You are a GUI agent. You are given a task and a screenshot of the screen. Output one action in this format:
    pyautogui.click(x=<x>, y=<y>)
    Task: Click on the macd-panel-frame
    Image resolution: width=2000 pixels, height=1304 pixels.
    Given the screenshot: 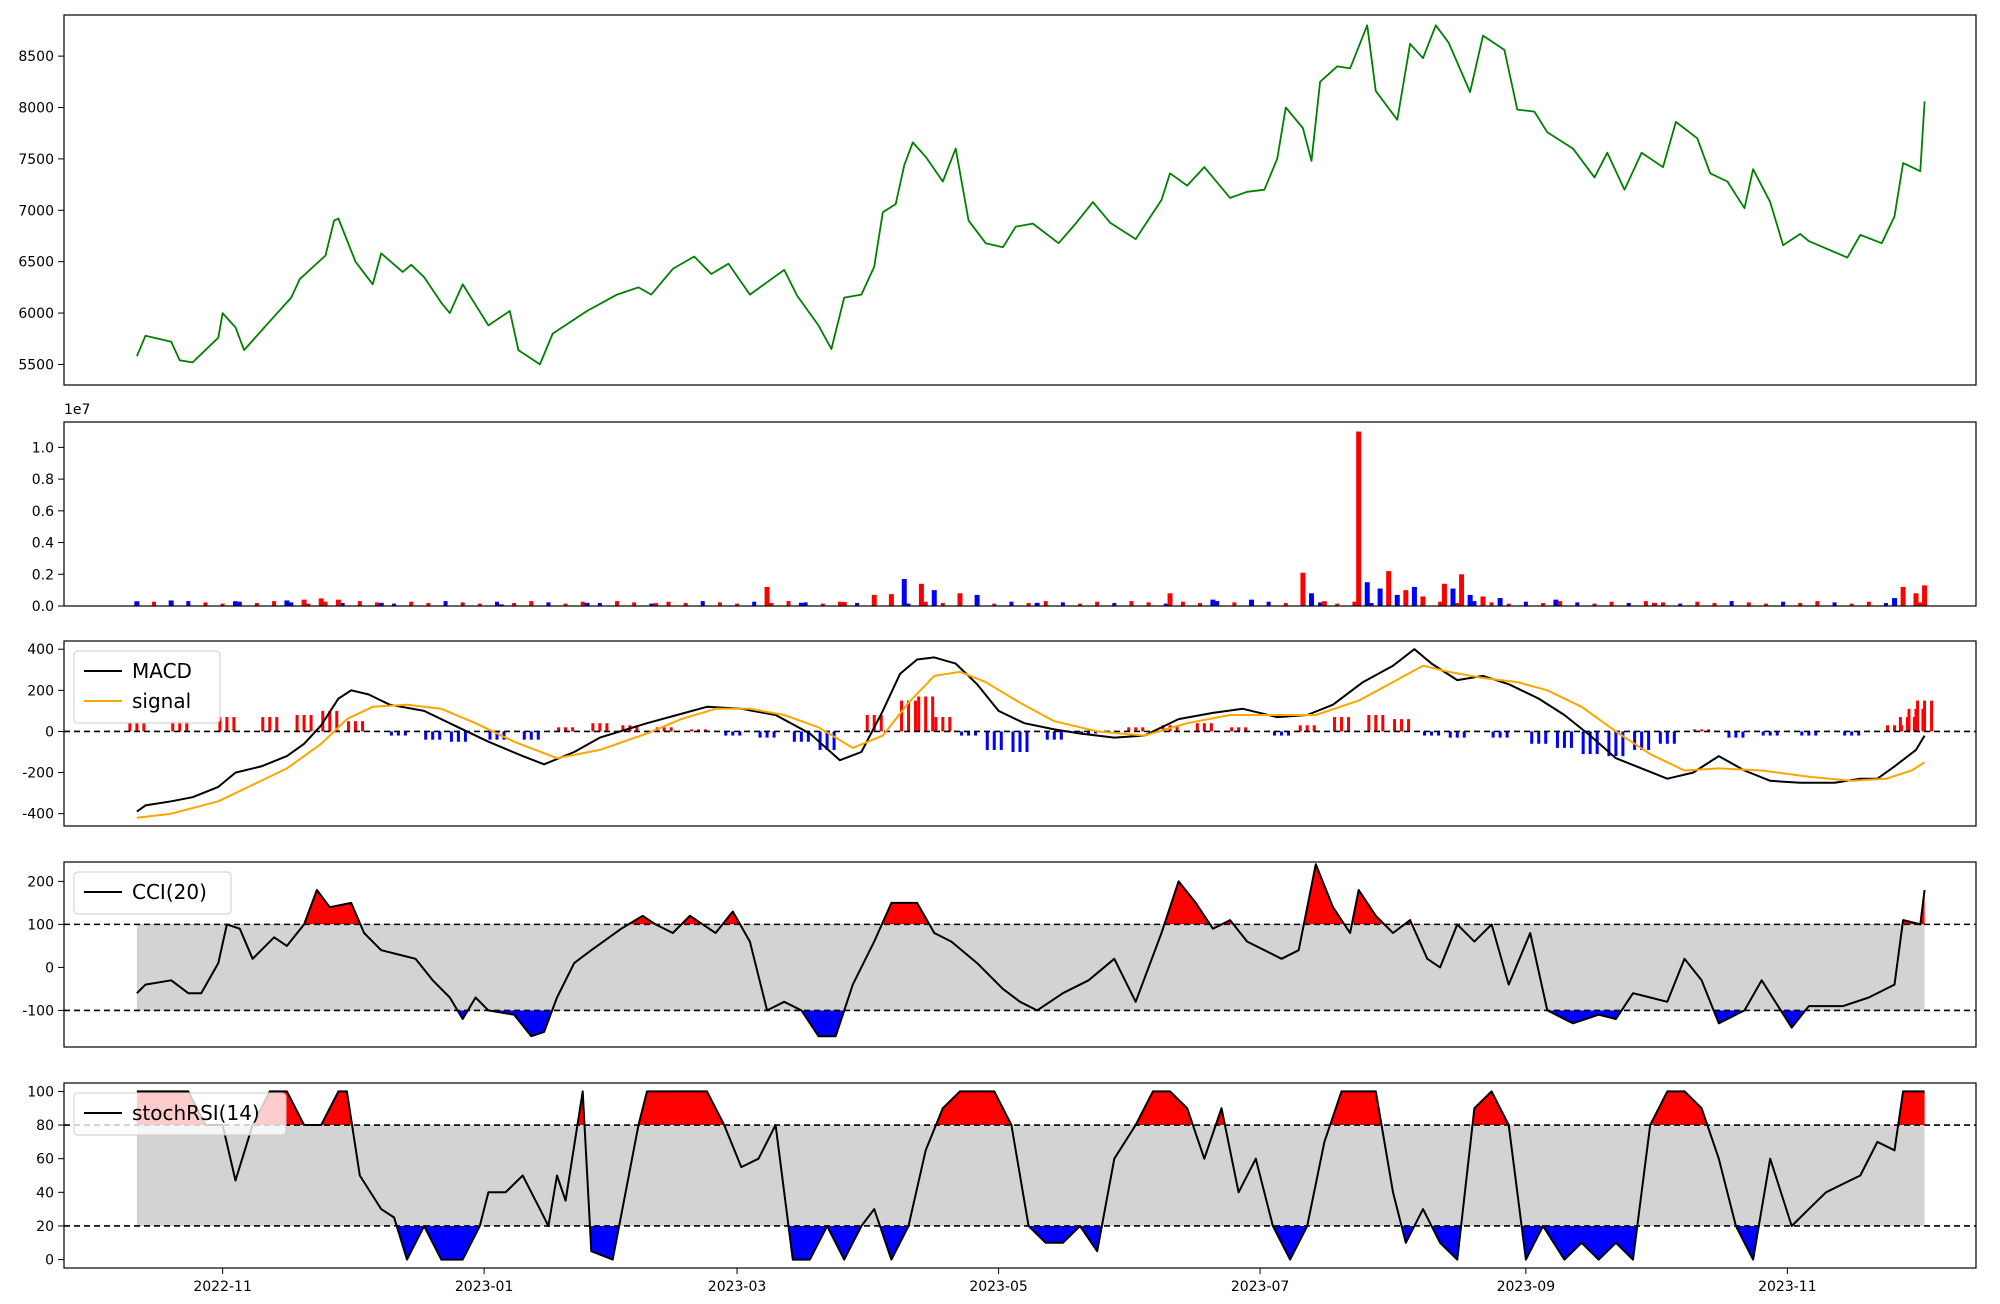 What is the action you would take?
    pyautogui.click(x=1020, y=733)
    